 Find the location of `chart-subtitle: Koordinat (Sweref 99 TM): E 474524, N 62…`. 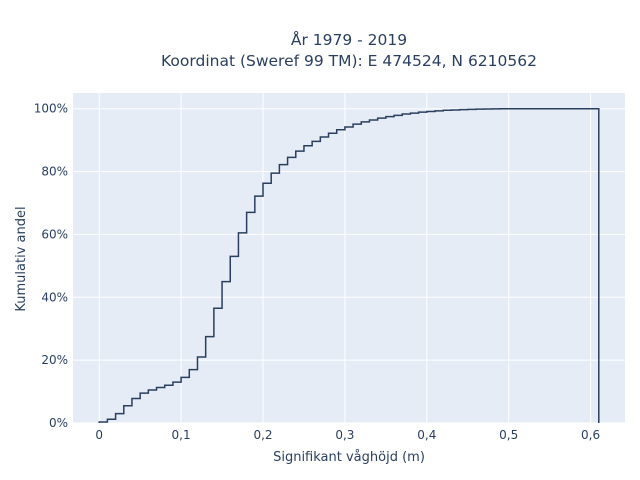

chart-subtitle: Koordinat (Sweref 99 TM): E 474524, N 62… is located at coordinates (349, 61).